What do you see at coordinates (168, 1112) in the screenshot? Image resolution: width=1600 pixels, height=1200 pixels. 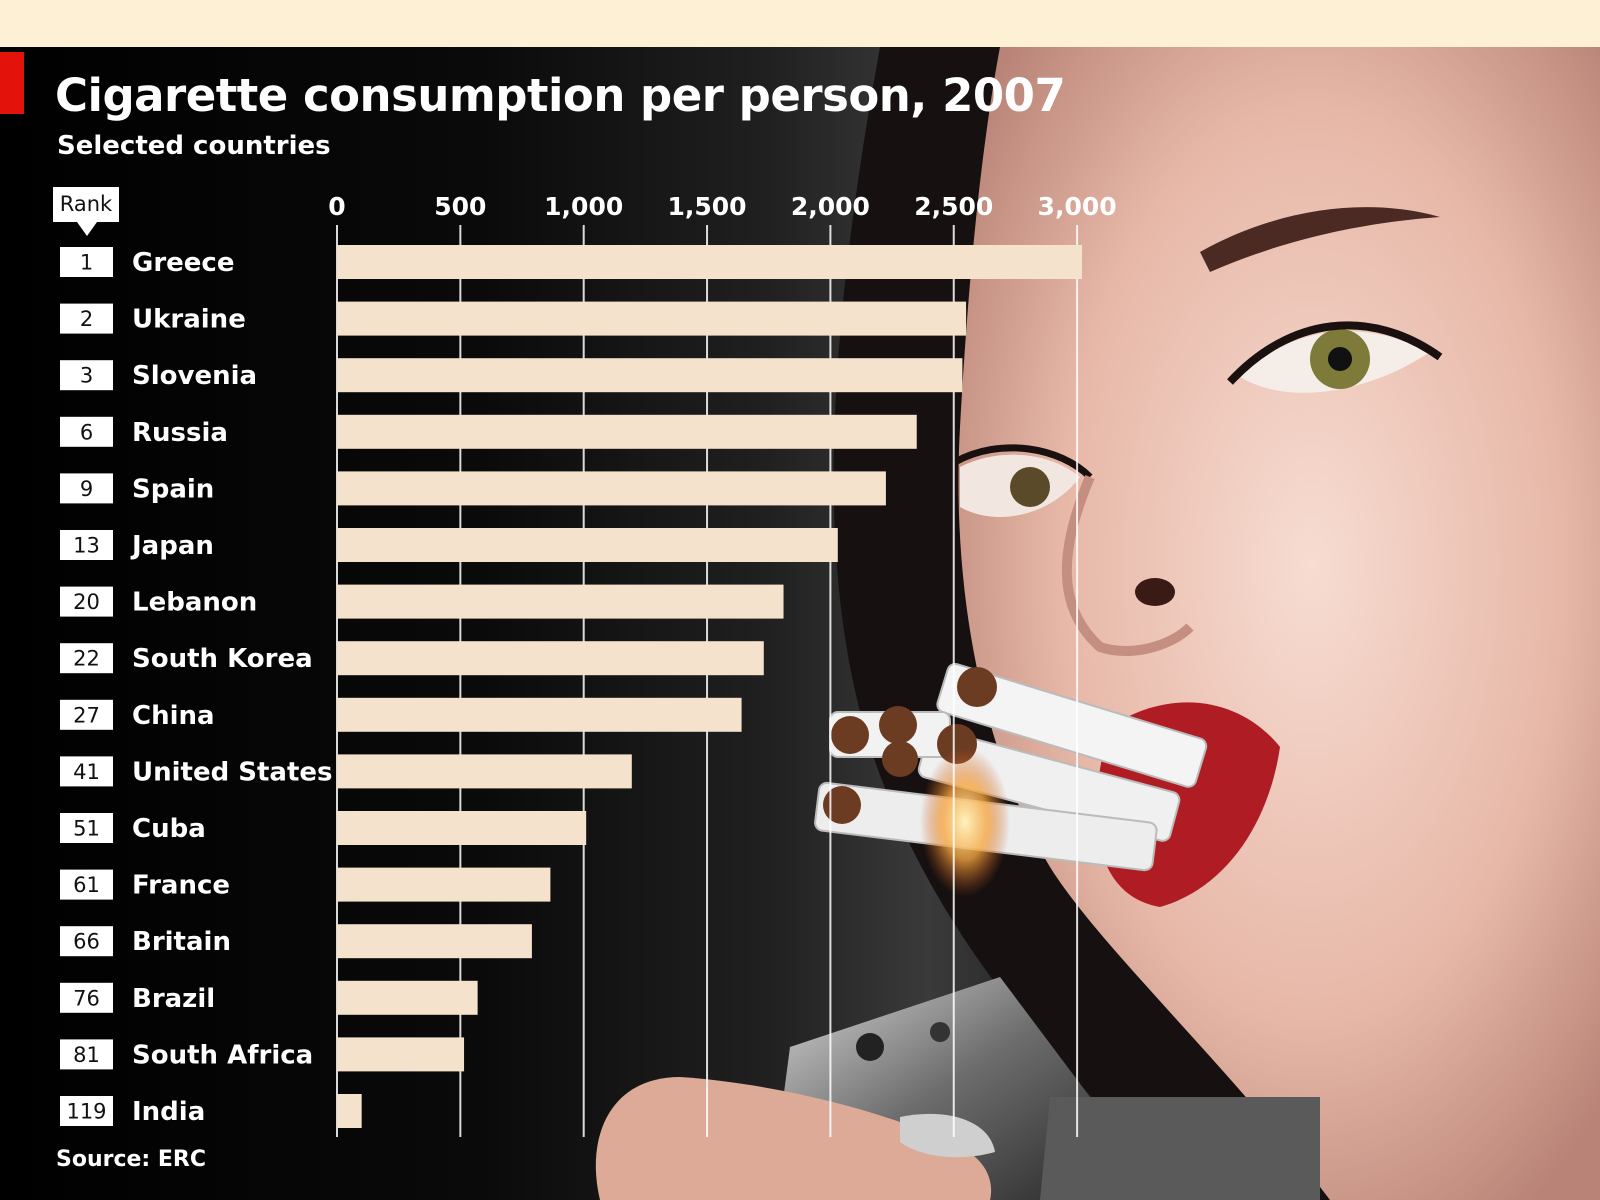 I see `country-label-15: India` at bounding box center [168, 1112].